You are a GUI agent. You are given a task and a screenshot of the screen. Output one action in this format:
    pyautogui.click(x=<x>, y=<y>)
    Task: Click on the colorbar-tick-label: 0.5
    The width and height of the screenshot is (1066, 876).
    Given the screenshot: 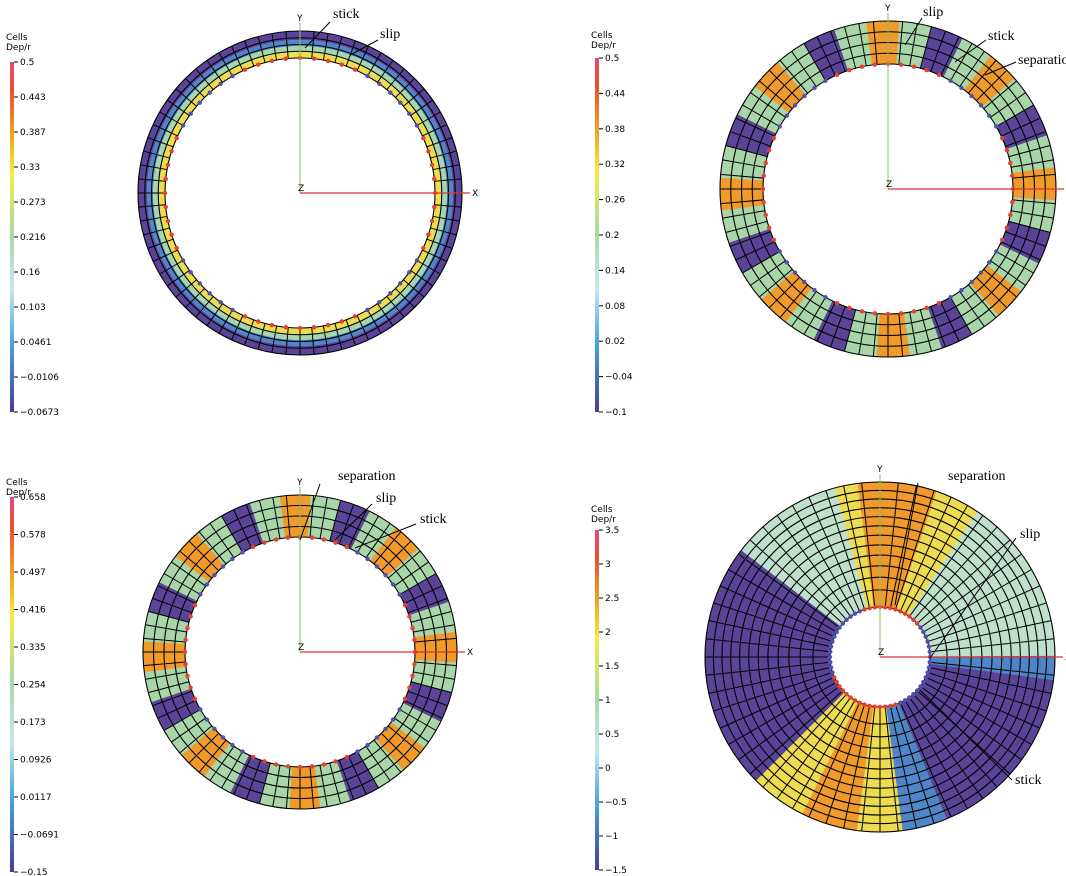 What is the action you would take?
    pyautogui.click(x=612, y=735)
    